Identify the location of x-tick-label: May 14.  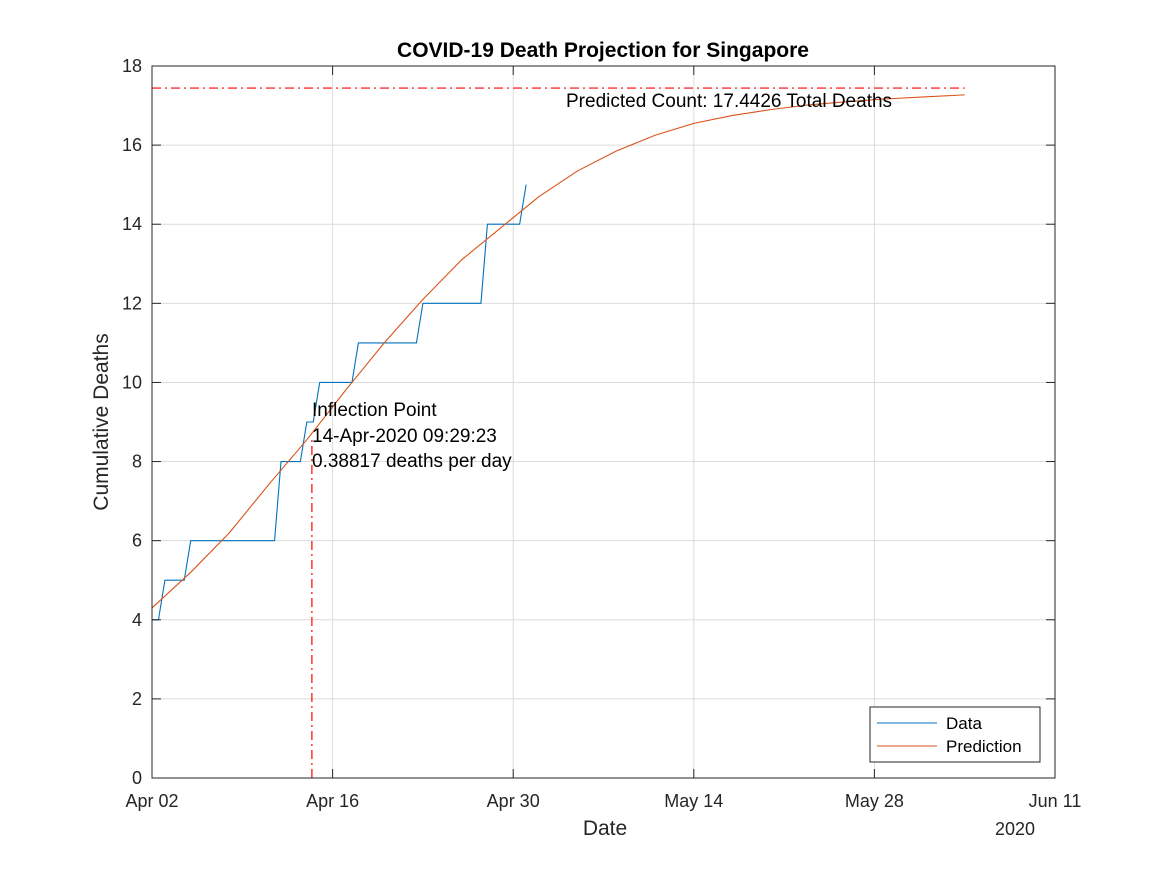
(693, 801).